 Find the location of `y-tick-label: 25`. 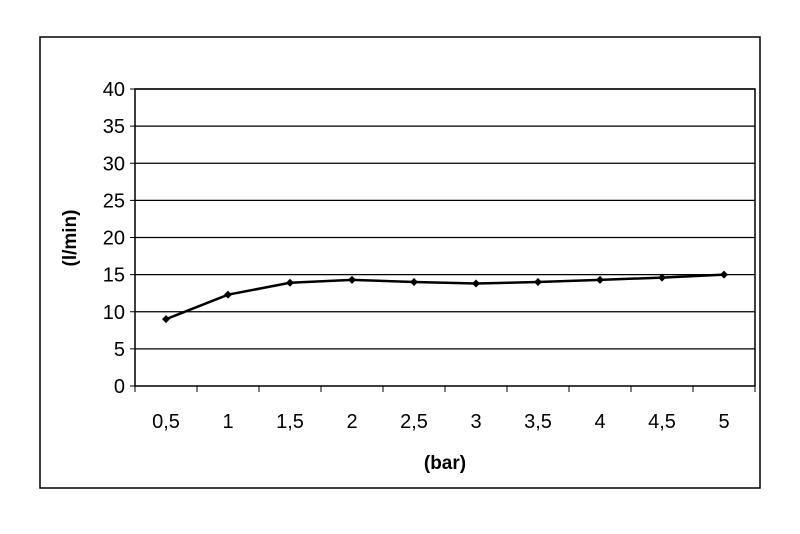

y-tick-label: 25 is located at coordinates (114, 201).